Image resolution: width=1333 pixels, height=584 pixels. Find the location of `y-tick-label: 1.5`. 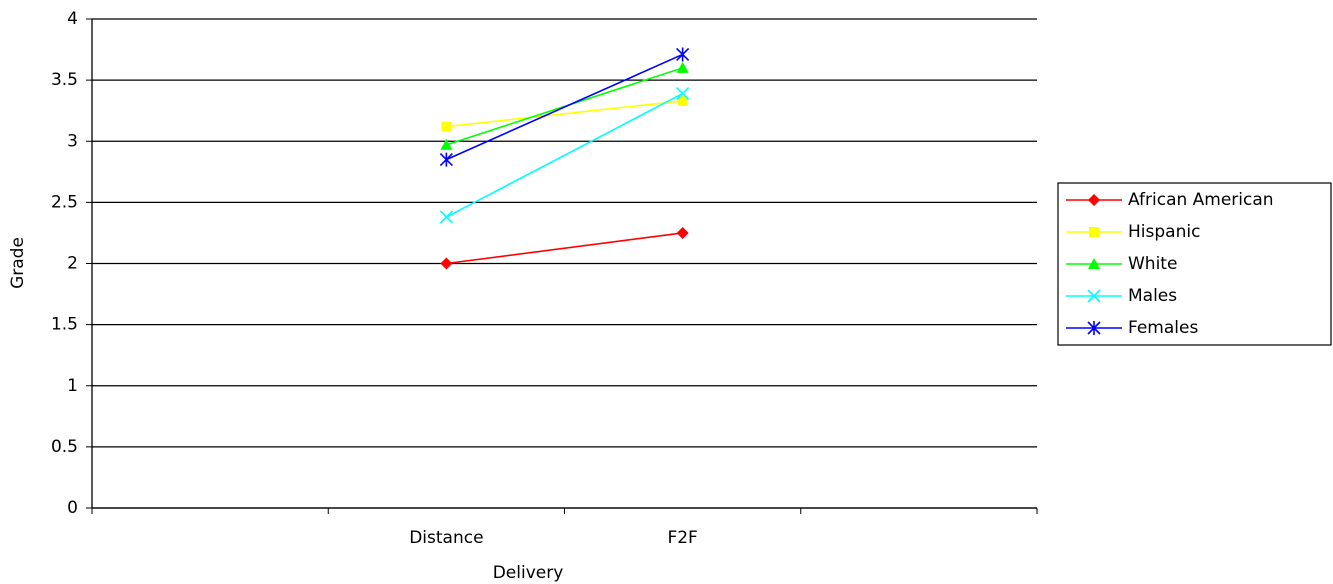

y-tick-label: 1.5 is located at coordinates (64, 325).